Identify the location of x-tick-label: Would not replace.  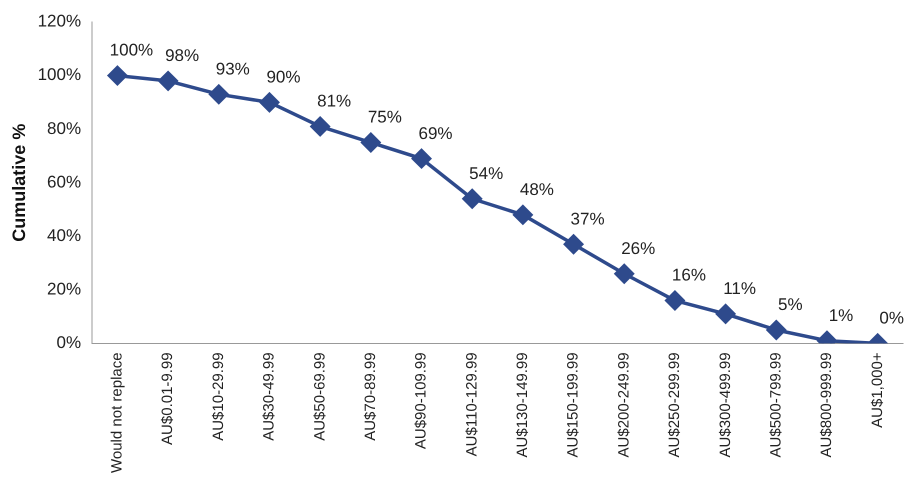
(117, 413).